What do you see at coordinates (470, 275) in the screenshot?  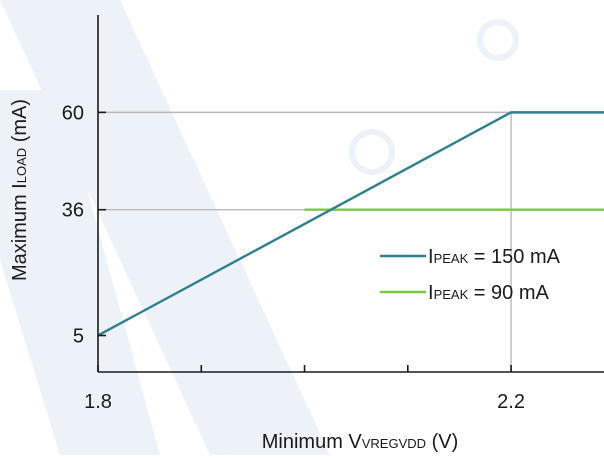 I see `legend: IPEAK = 150 mA IPEAK = 90 mA` at bounding box center [470, 275].